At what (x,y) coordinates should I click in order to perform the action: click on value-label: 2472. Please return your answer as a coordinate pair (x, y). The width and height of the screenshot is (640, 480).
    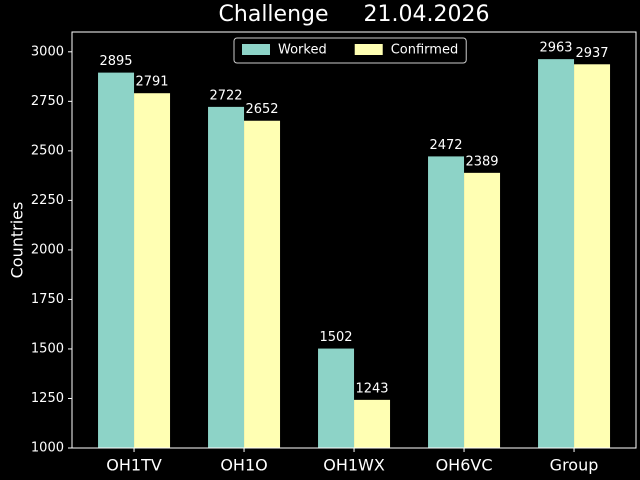
    Looking at the image, I should click on (445, 145).